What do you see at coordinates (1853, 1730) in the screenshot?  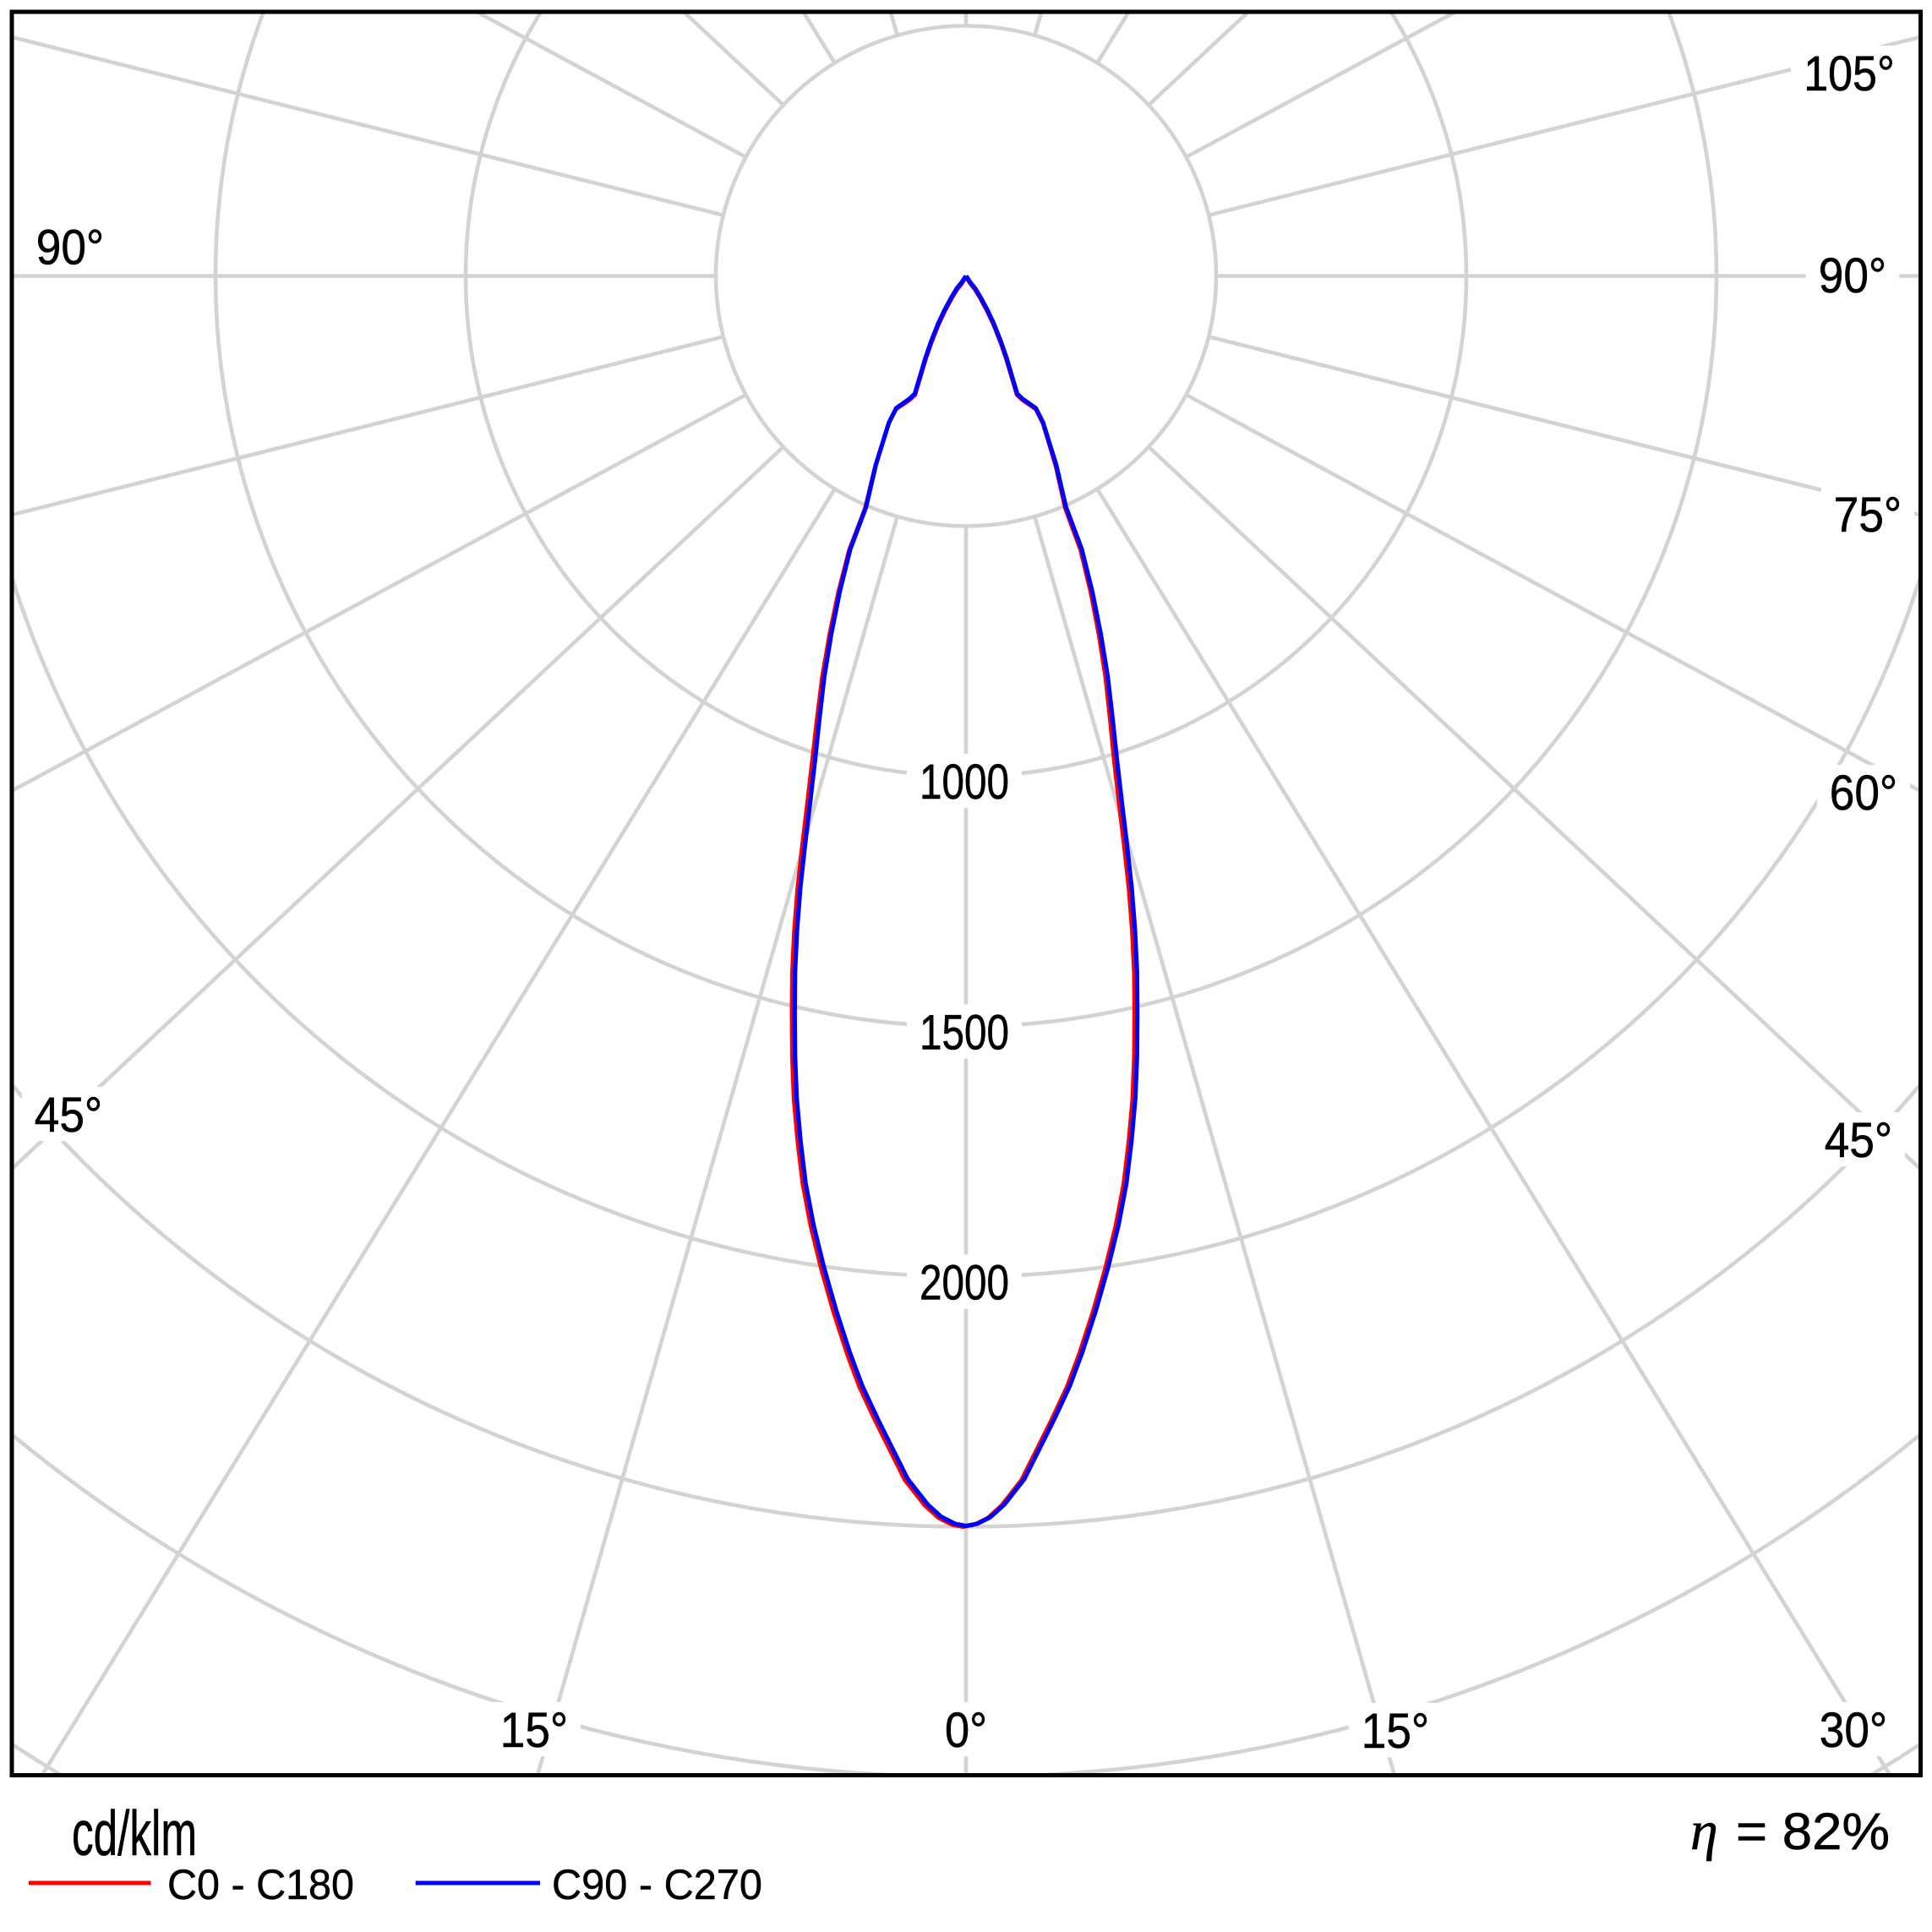 I see `svg-text: 30°` at bounding box center [1853, 1730].